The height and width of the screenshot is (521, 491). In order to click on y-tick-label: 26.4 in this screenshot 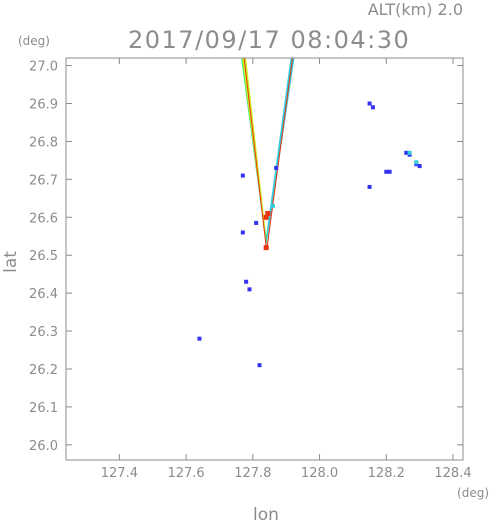, I will do `click(43, 294)`.